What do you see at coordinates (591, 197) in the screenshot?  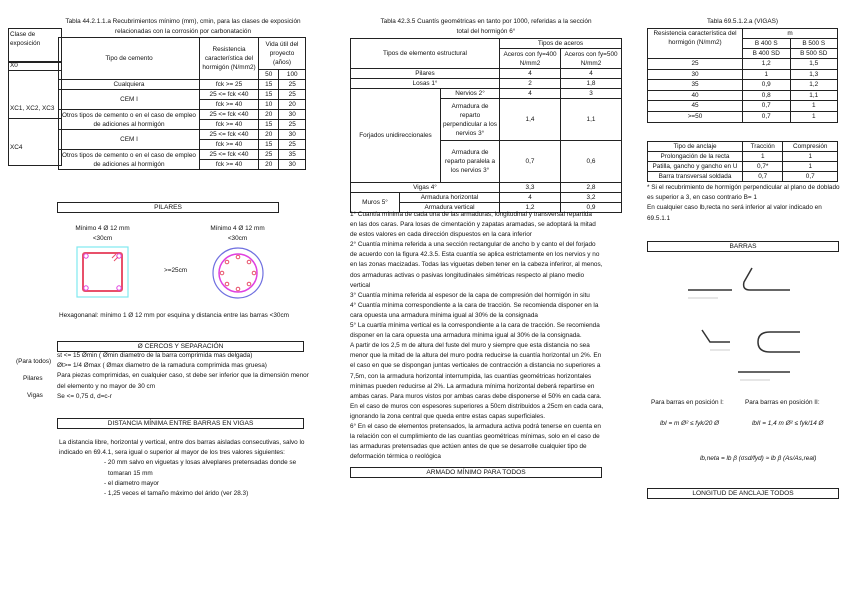 I see `cell: 3,2` at bounding box center [591, 197].